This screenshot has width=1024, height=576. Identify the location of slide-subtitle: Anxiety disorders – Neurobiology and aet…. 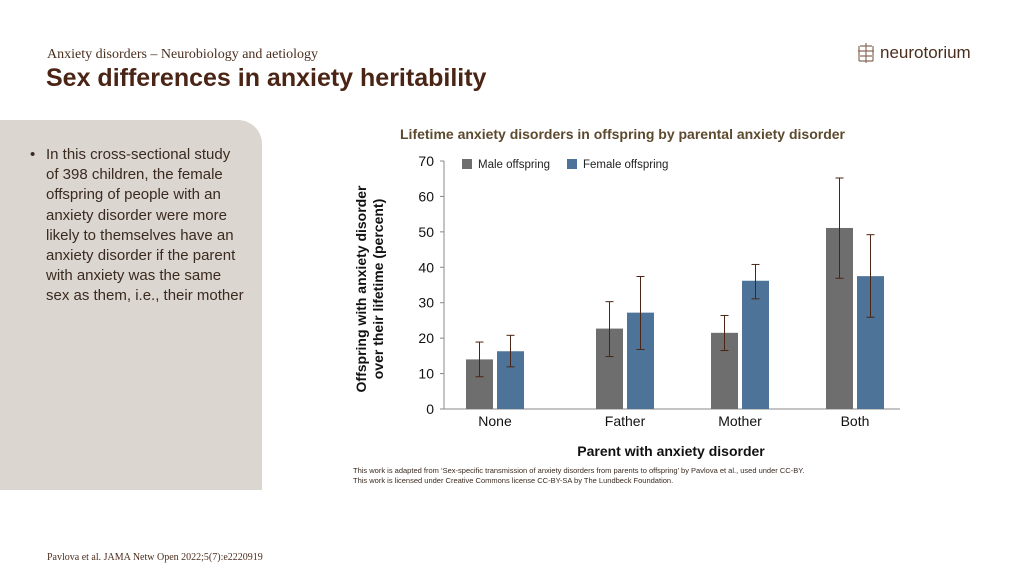
(183, 54).